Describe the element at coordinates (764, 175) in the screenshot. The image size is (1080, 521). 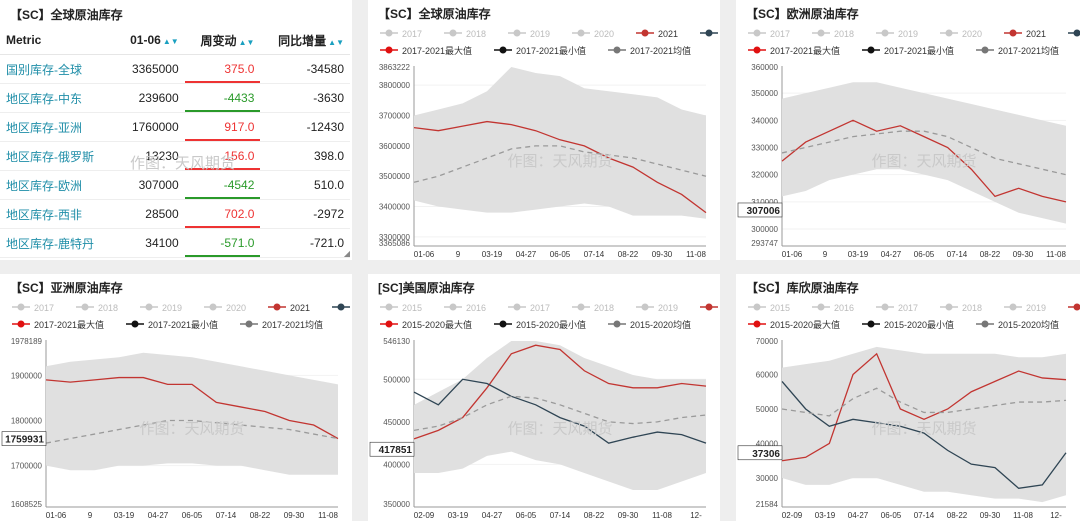
I see `y-tick-label: 320000` at that location.